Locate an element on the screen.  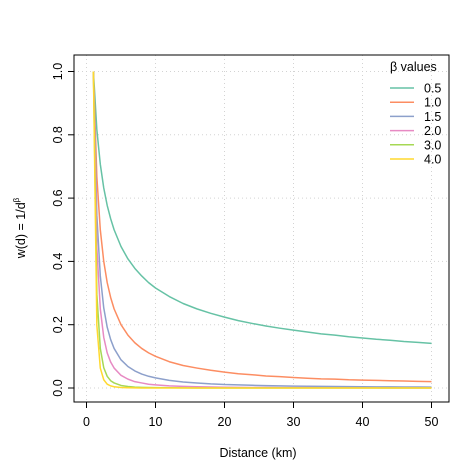
legend-label: 2.0 is located at coordinates (432, 131).